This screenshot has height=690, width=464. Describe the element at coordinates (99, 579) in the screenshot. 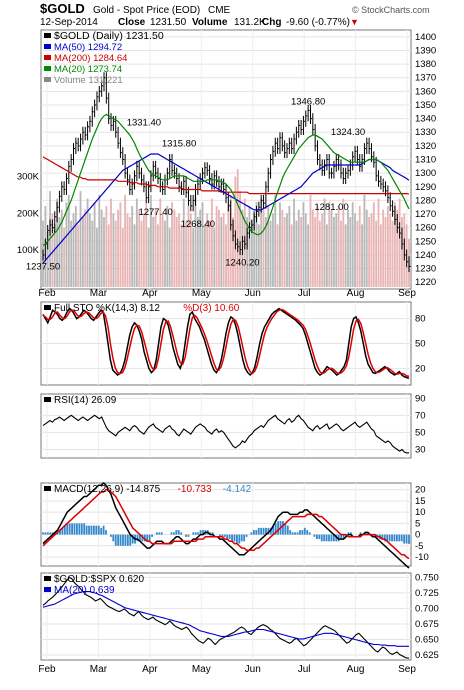

I see `legend-label: $GOLD:$SPX 0.620` at that location.